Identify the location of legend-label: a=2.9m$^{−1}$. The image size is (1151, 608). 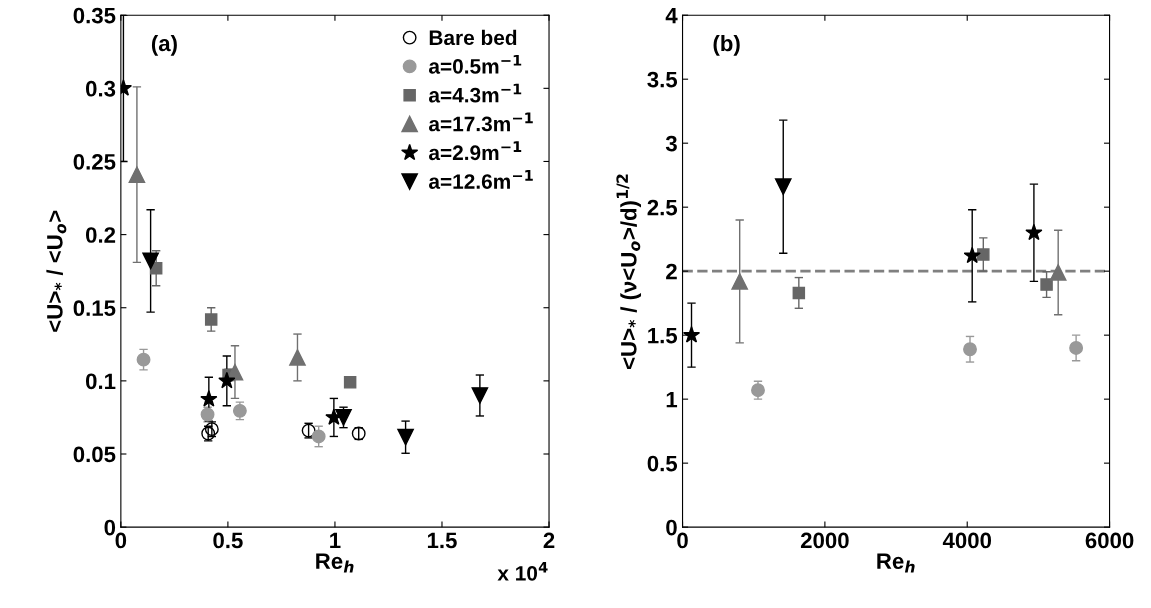
(475, 151).